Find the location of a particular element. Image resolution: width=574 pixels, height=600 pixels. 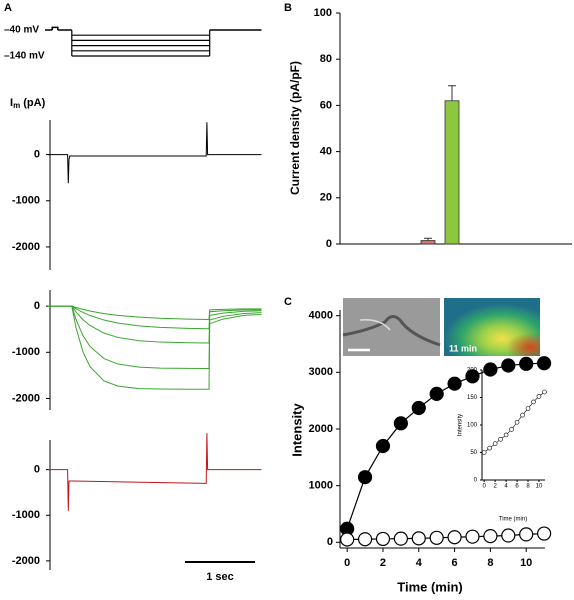

y-tick-label: 4000 is located at coordinates (321, 316).